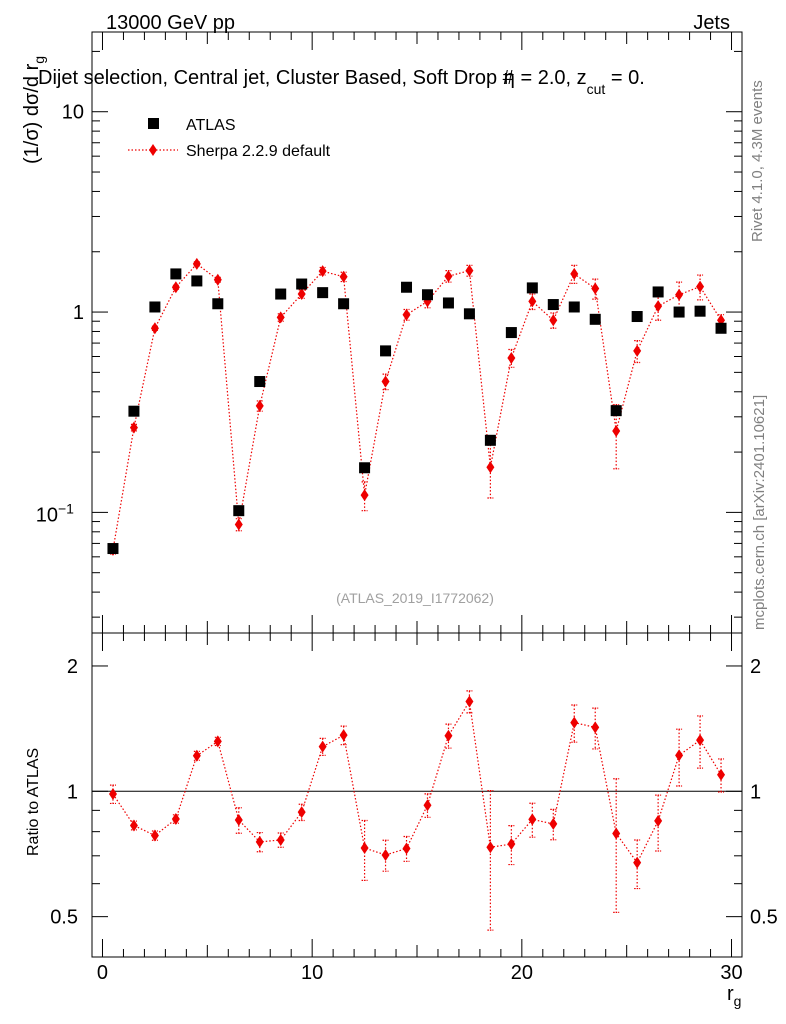 The height and width of the screenshot is (1024, 786). I want to click on title-rest: = 2.0, z, so click(551, 78).